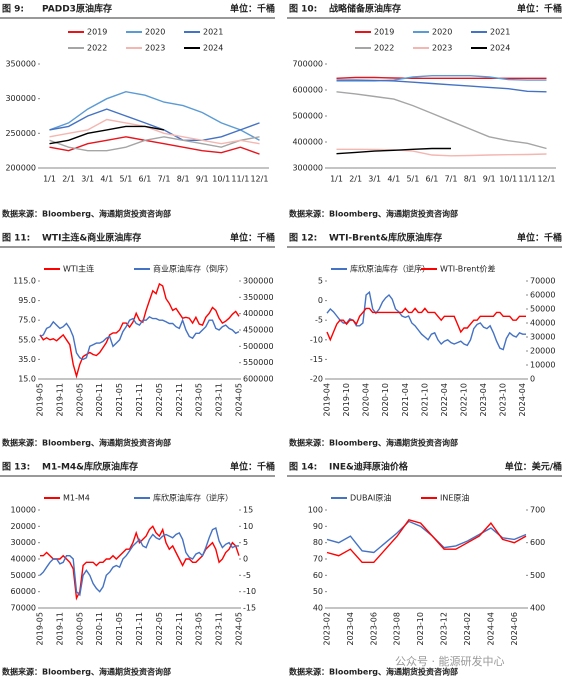 The height and width of the screenshot is (690, 562). What do you see at coordinates (316, 379) in the screenshot?
I see `y-tick-label: -20` at bounding box center [316, 379].